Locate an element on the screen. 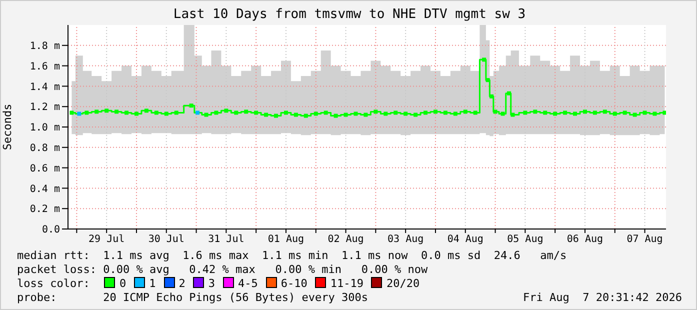 The image size is (697, 310). text: loss color: is located at coordinates (54, 283).